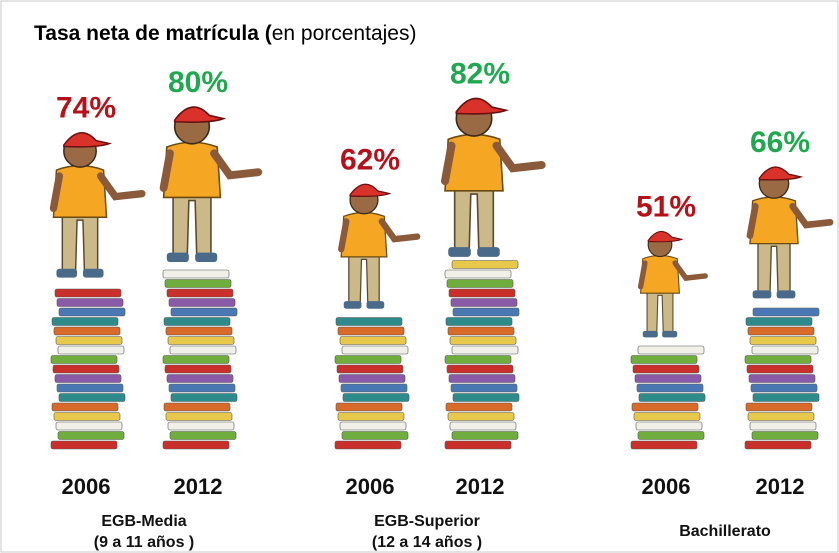 The image size is (839, 553). What do you see at coordinates (427, 521) in the screenshot?
I see `category-label: EGB-Superior` at bounding box center [427, 521].